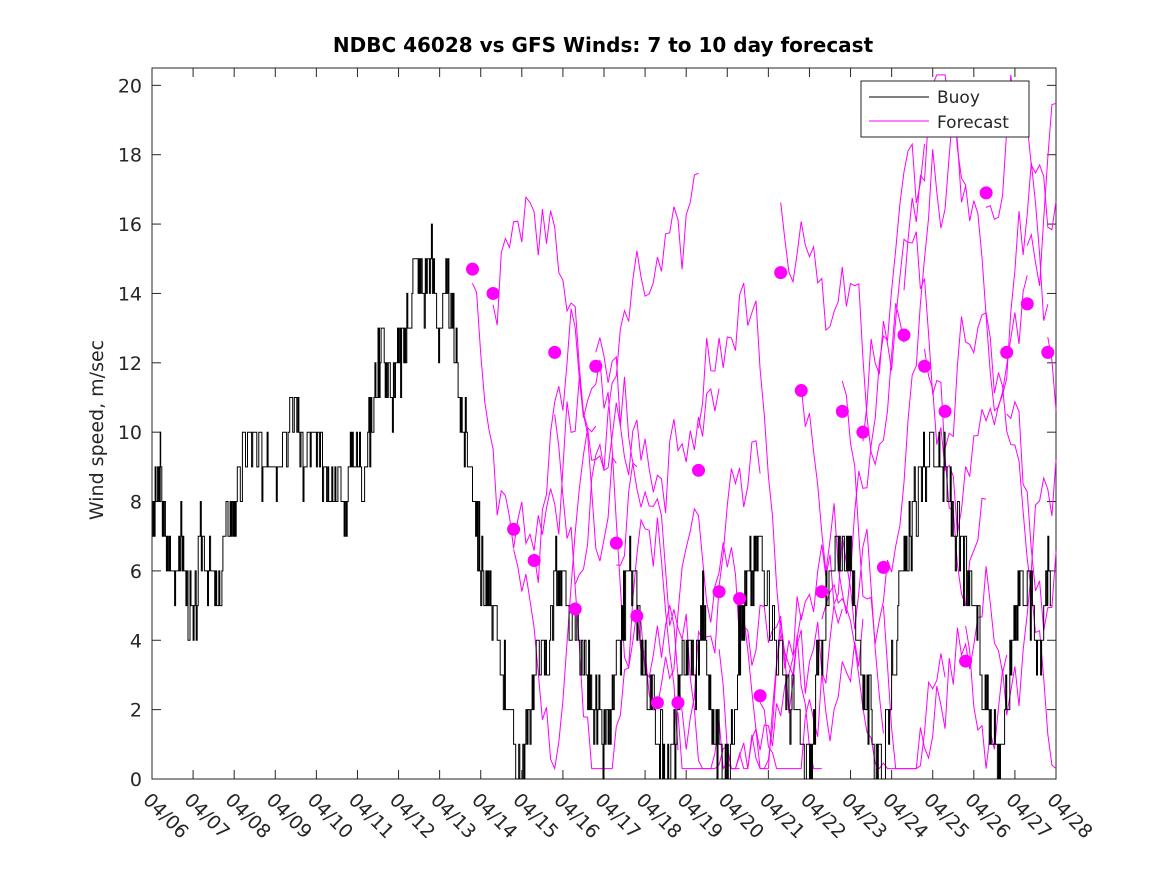 This screenshot has width=1167, height=875. Describe the element at coordinates (97, 430) in the screenshot. I see `y-axis-label: Wind speed, m/sec` at that location.